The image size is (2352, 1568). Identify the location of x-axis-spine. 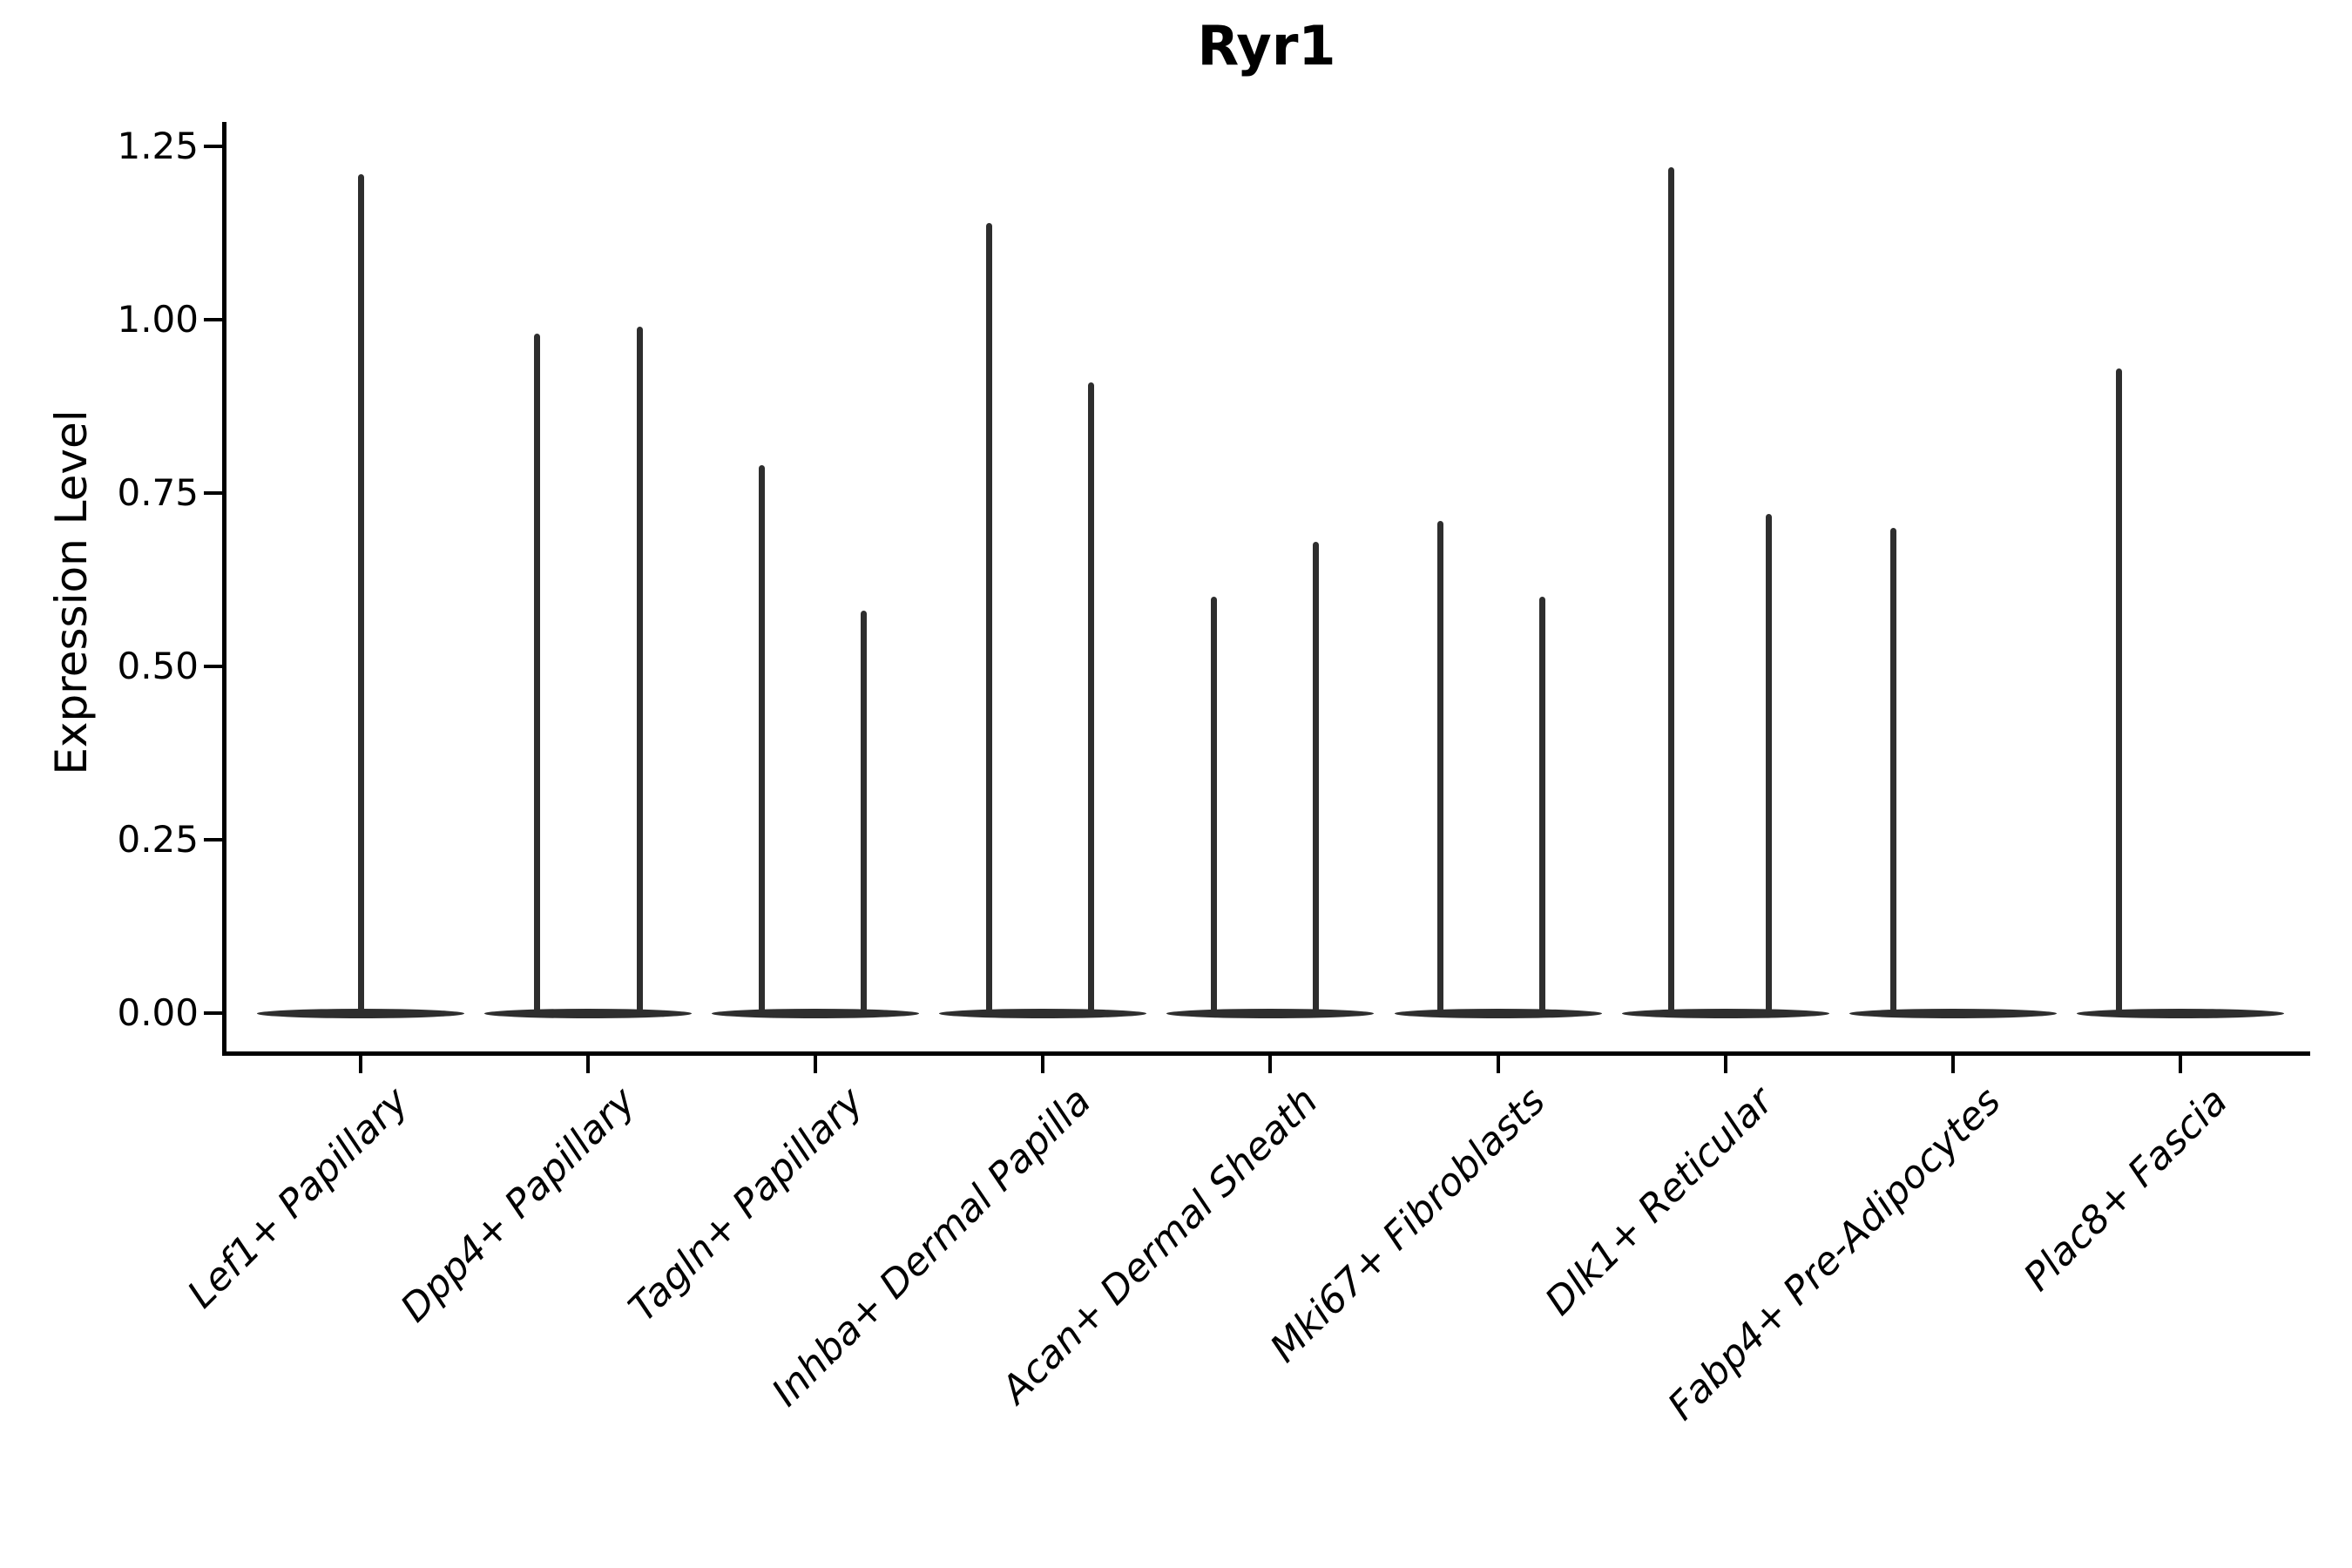
(1266, 1054).